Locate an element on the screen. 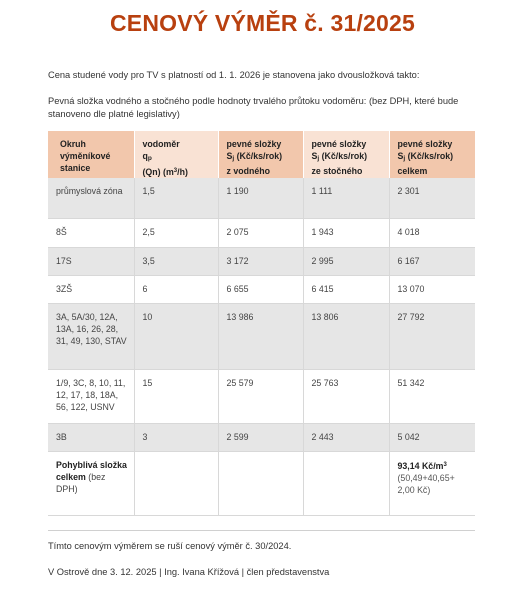  header-total: pevné složky Sj (Kč/ks/rok) celkem is located at coordinates (432, 154).